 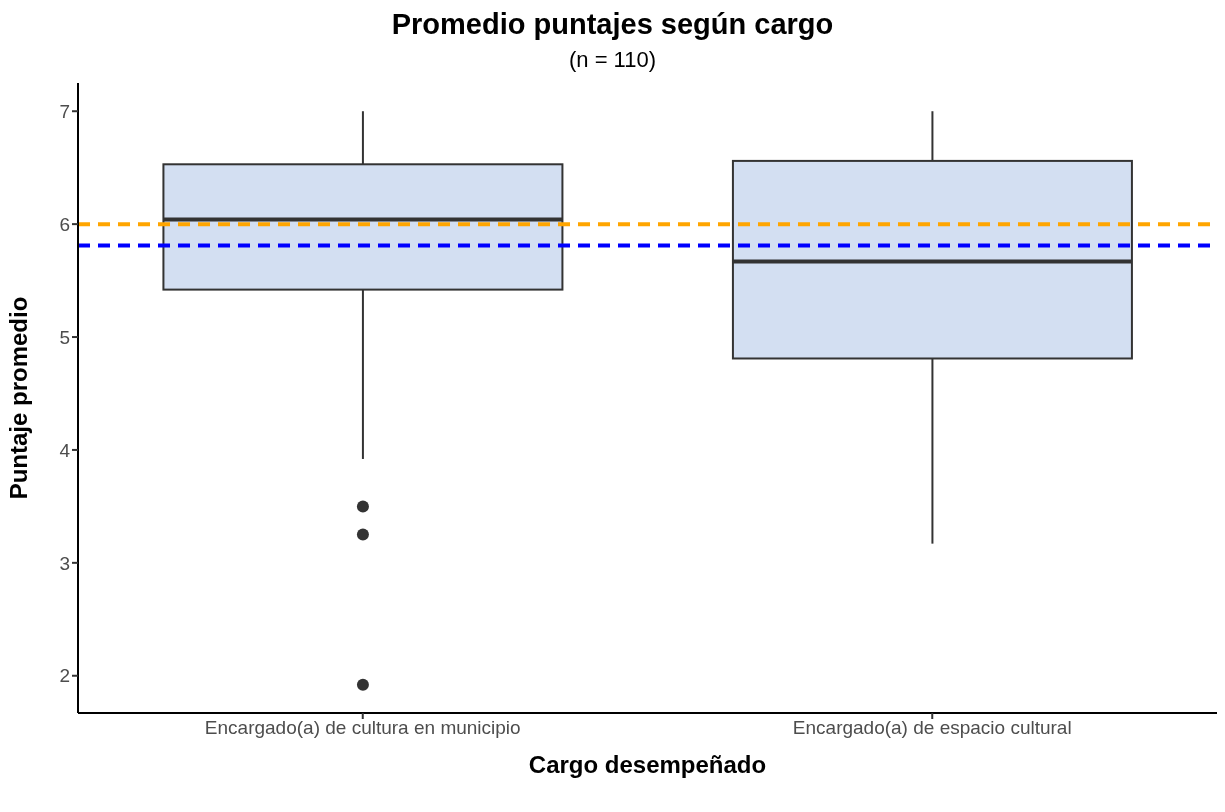 I want to click on x-tick-label: Encargado(a) de cultura en municipio, so click(x=362, y=728).